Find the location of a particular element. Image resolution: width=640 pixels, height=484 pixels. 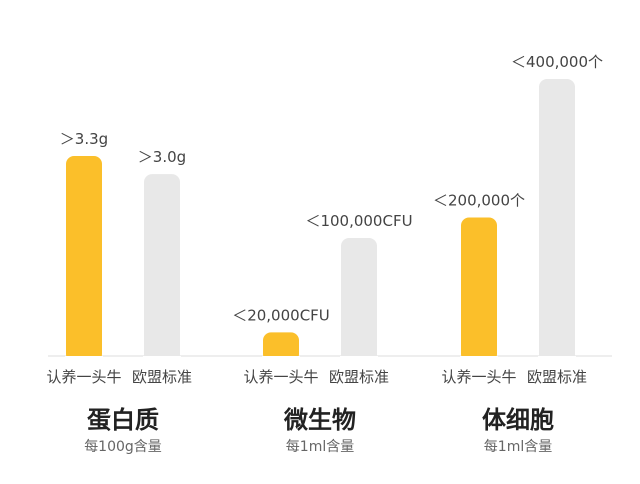

value-label-somatic-cell-ours: ＜200,000个 is located at coordinates (479, 201).